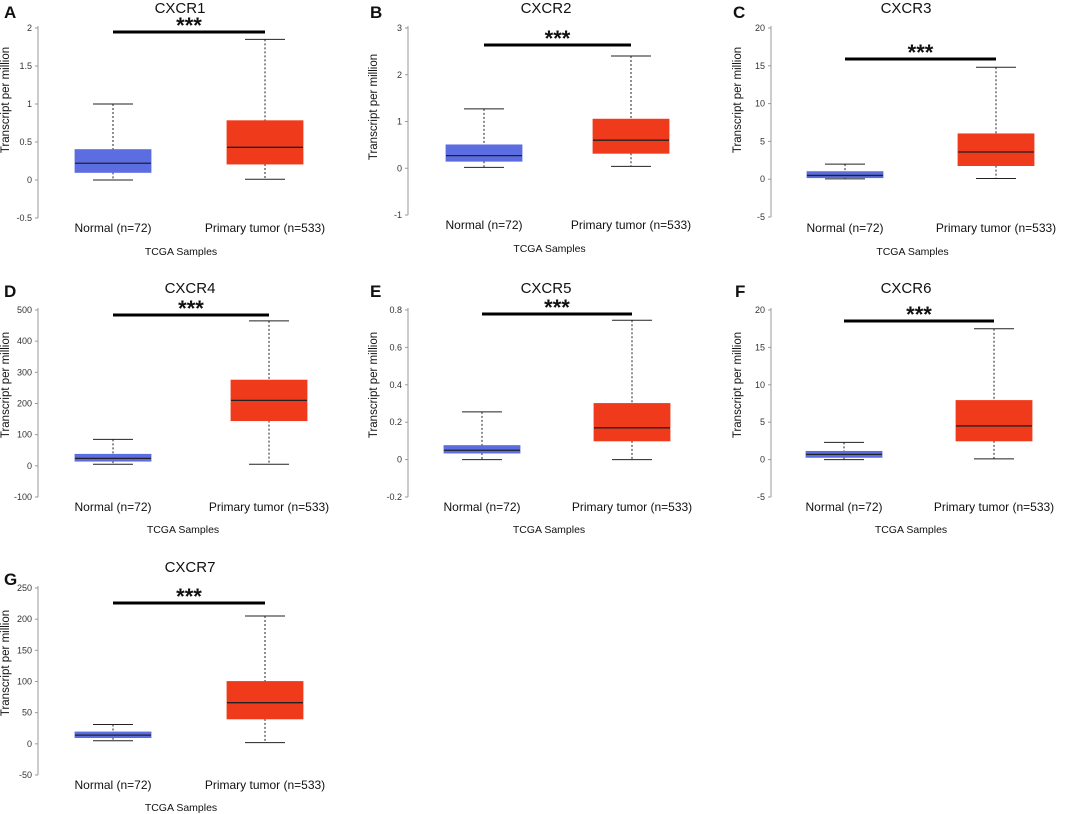 This screenshot has width=1074, height=814. Describe the element at coordinates (395, 385) in the screenshot. I see `y-tick-label: 0.4` at that location.